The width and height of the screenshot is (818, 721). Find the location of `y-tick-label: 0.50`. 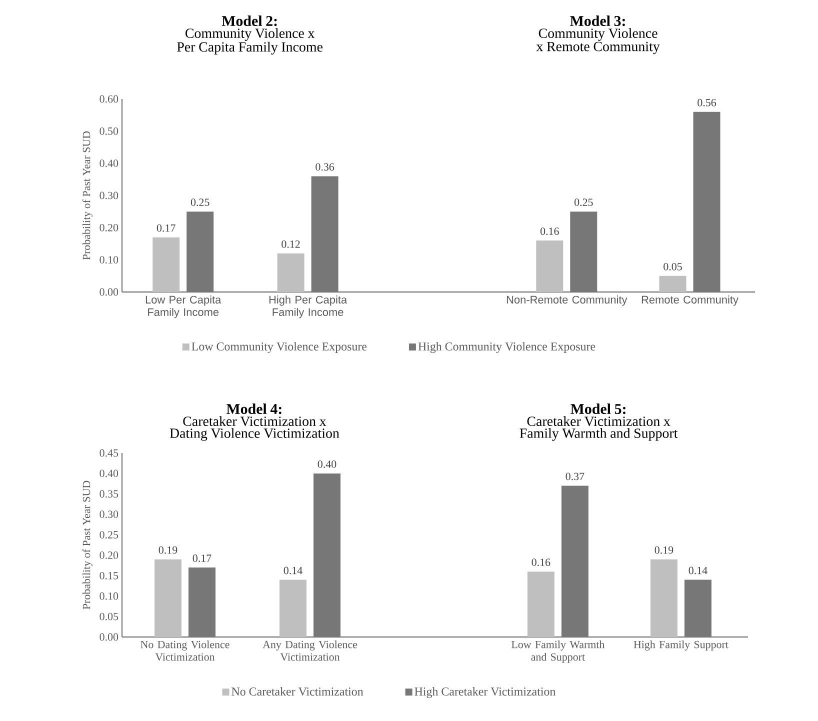

y-tick-label: 0.50 is located at coordinates (109, 131).